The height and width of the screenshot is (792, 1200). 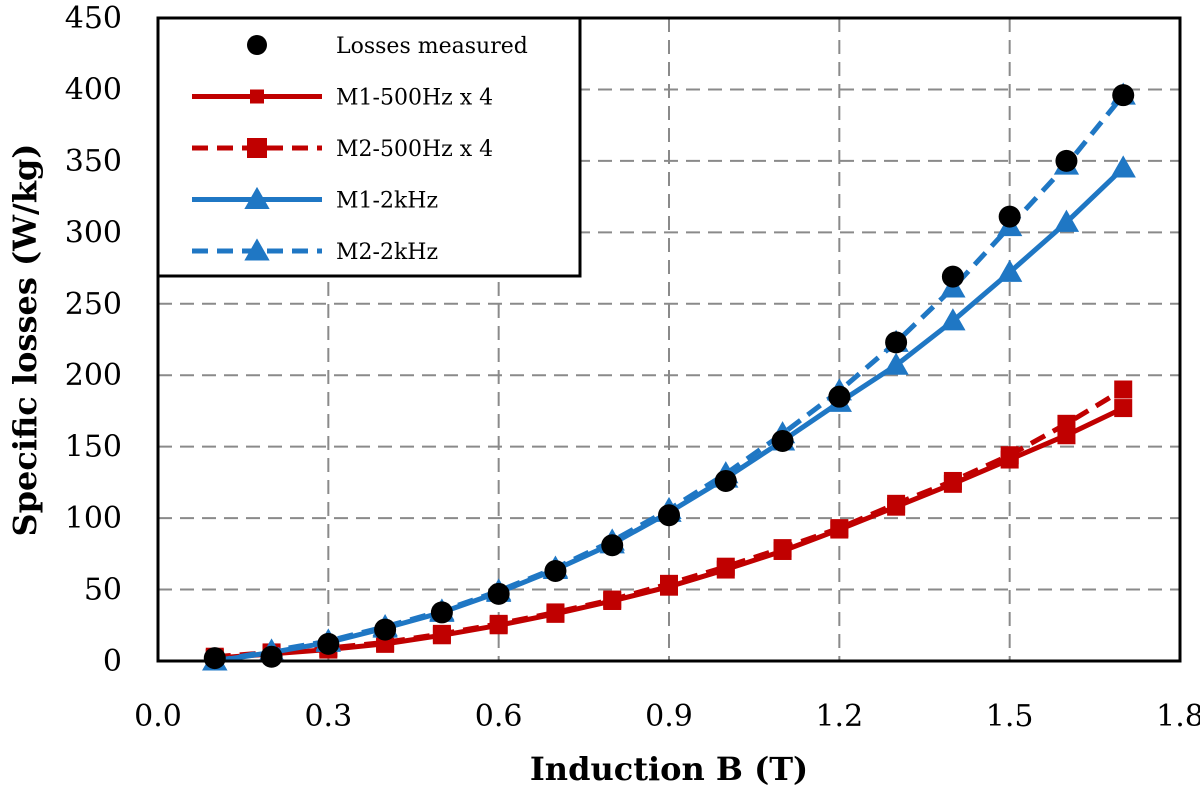 What do you see at coordinates (103, 590) in the screenshot?
I see `y-tick-label: 50` at bounding box center [103, 590].